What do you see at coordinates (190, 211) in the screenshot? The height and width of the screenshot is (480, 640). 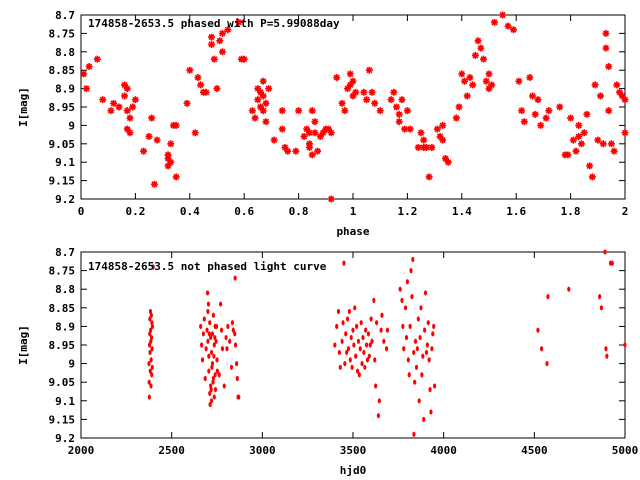 I see `x-tick-label: 0.4` at bounding box center [190, 211].